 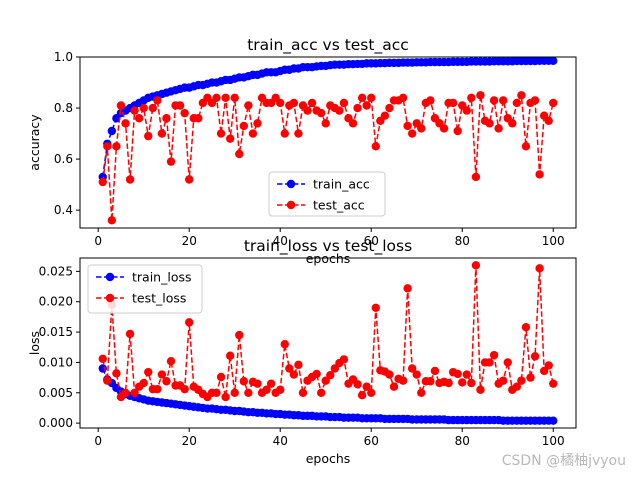 What do you see at coordinates (162, 277) in the screenshot?
I see `legend-label-train_loss: train_loss` at bounding box center [162, 277].